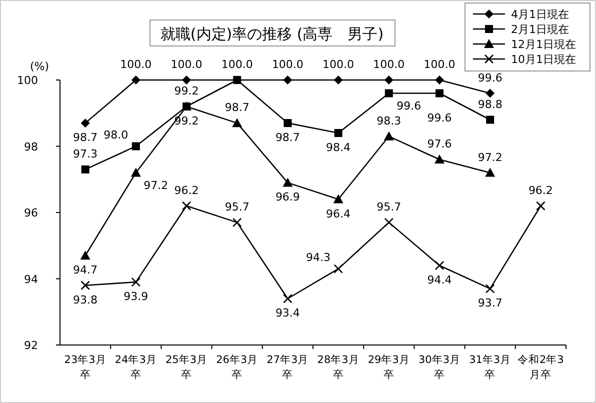 The image size is (596, 403). I want to click on data-label: 93.9, so click(136, 297).